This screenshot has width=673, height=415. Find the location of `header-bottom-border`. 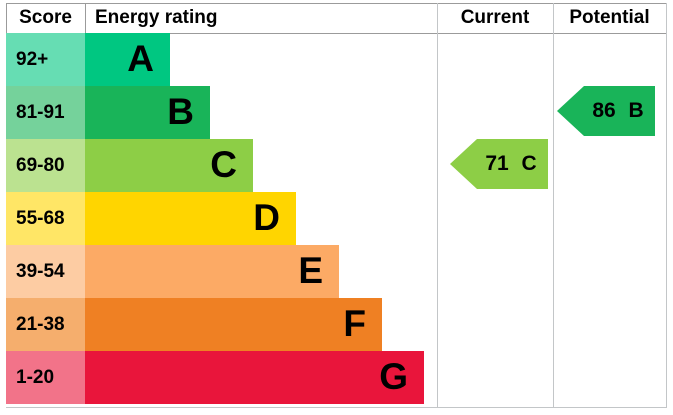

header-bottom-border is located at coordinates (336, 33).